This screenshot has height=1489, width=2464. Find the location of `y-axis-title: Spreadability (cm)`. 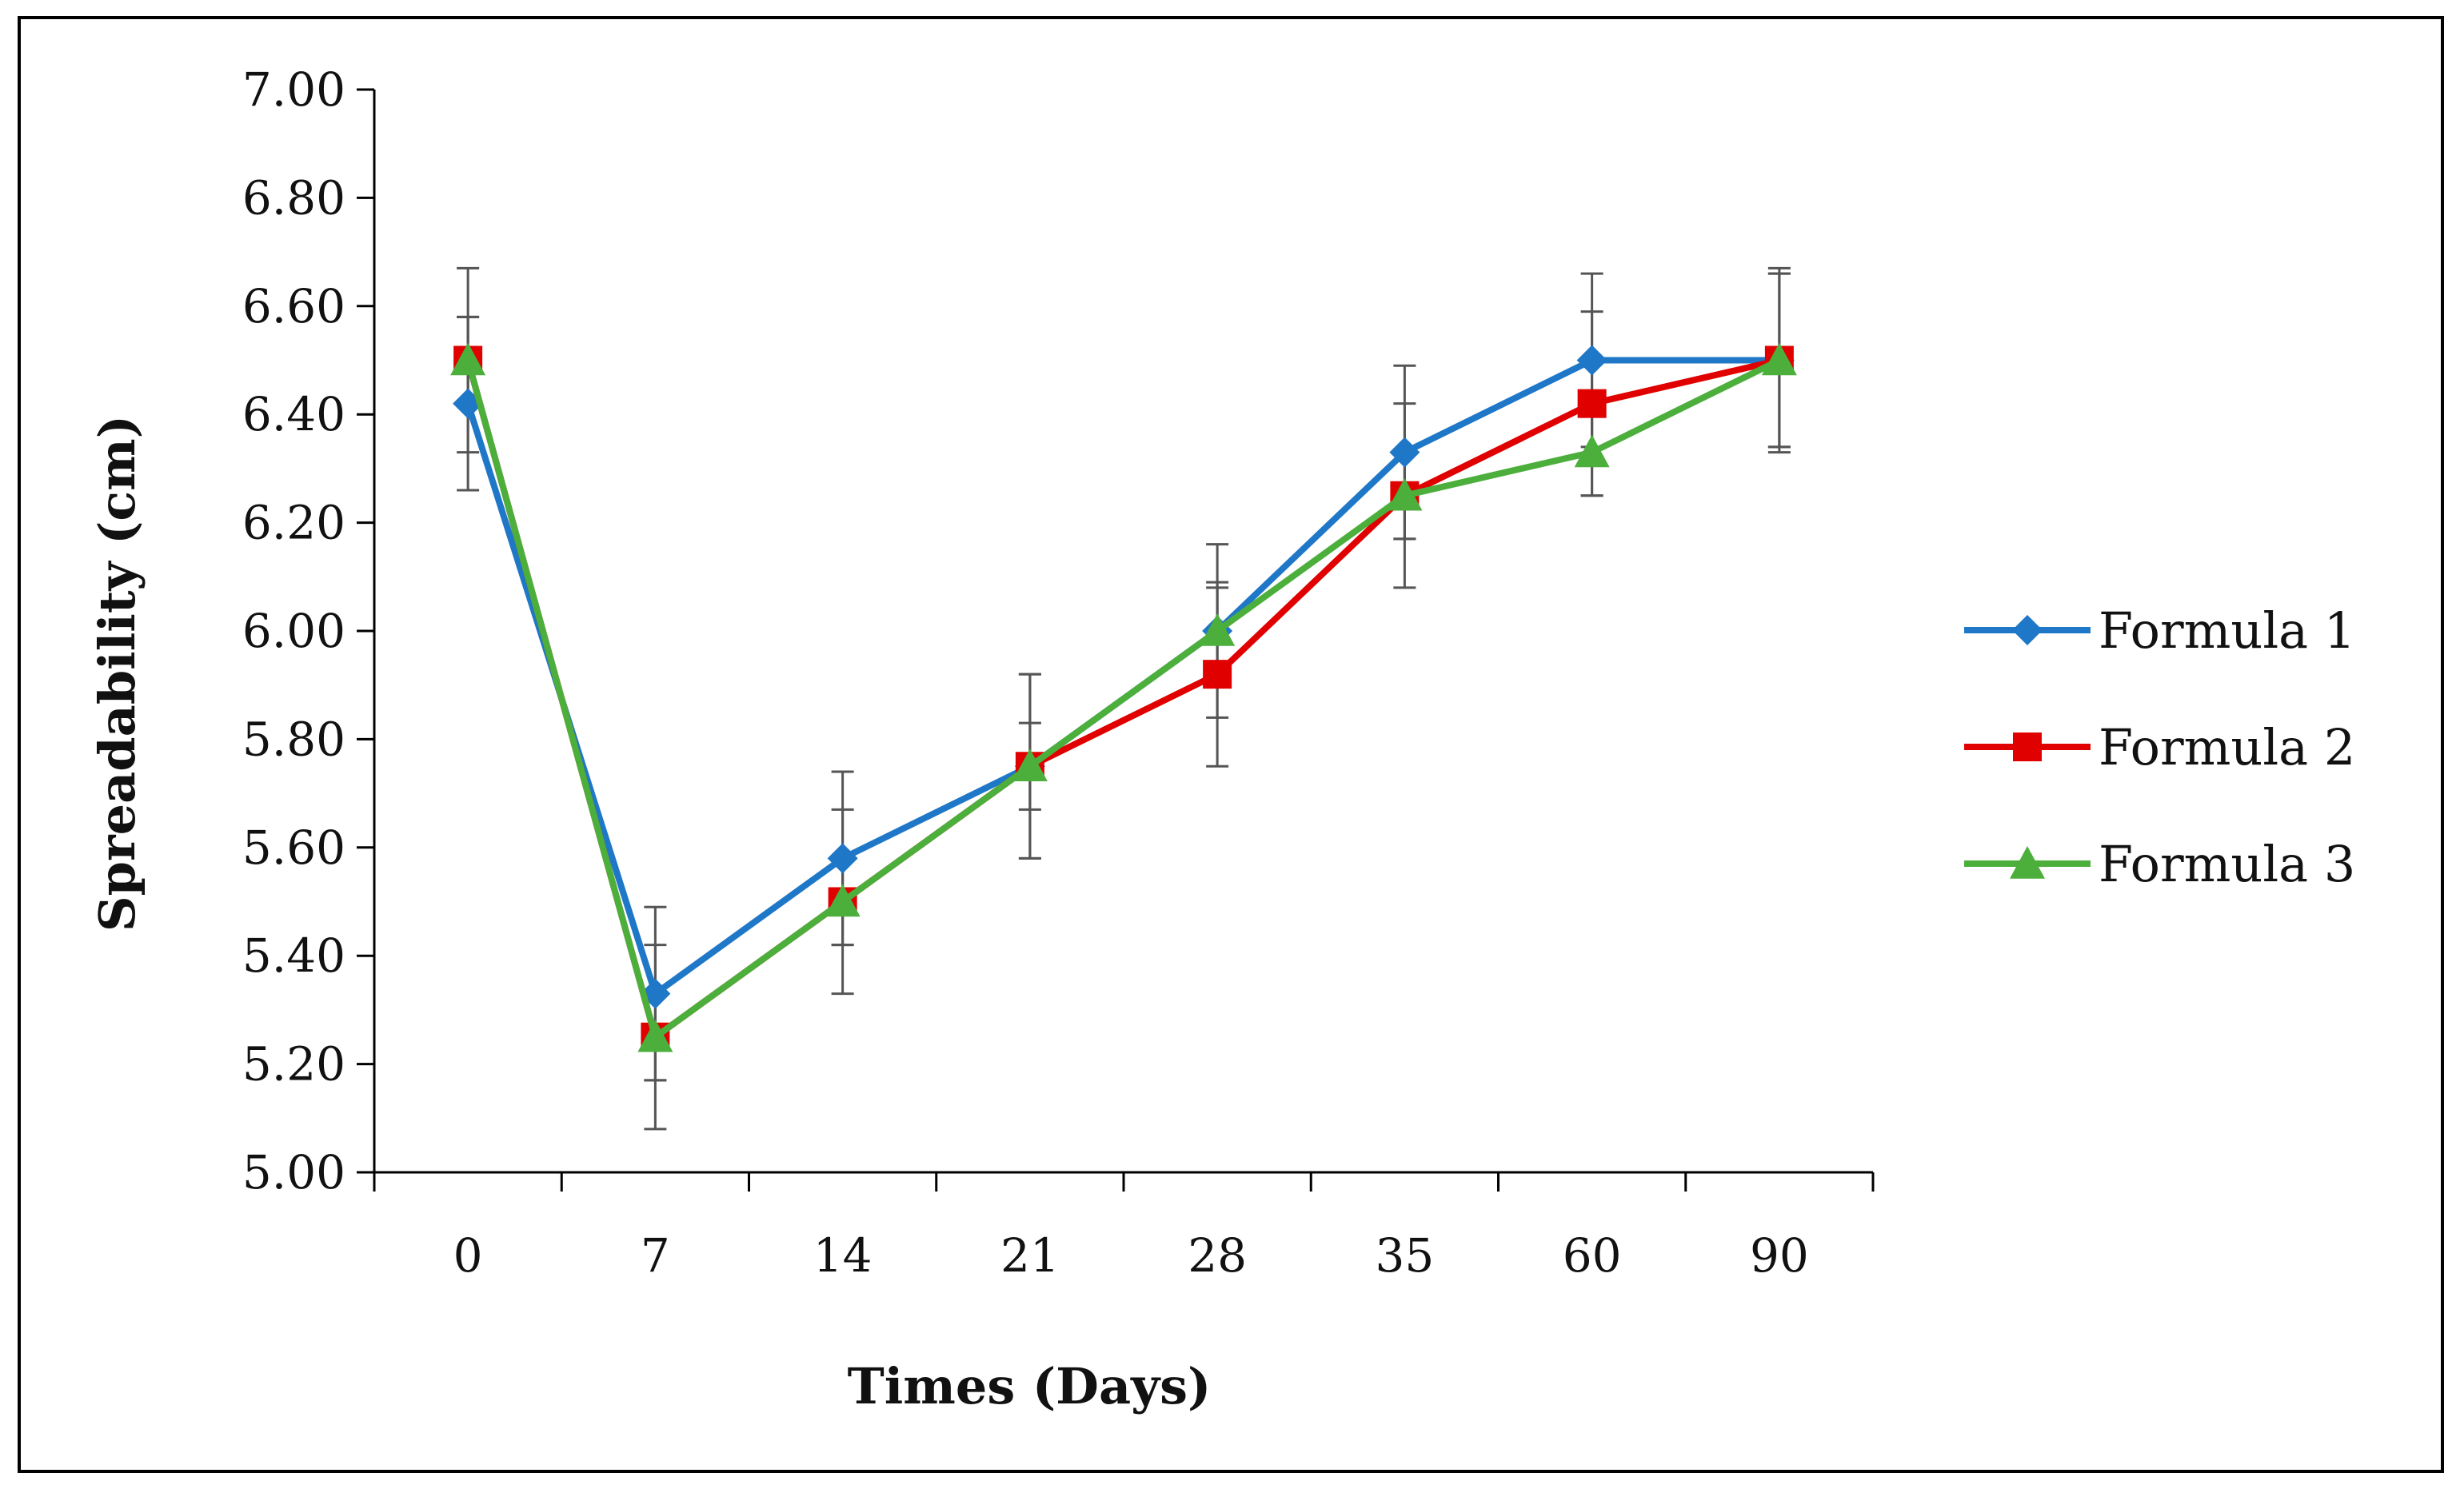

y-axis-title: Spreadability (cm) is located at coordinates (117, 673).